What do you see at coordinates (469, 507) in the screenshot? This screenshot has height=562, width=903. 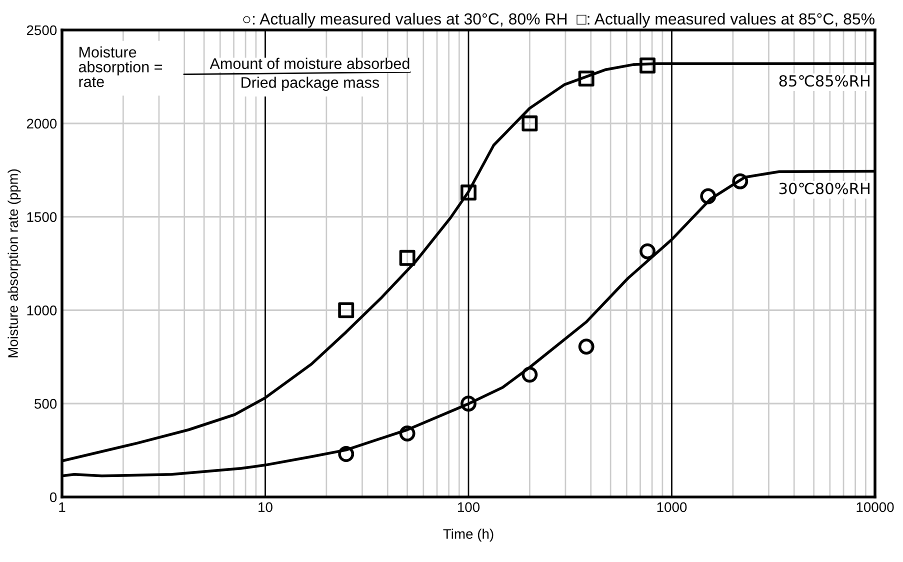 I see `x-tick-label: 100` at bounding box center [469, 507].